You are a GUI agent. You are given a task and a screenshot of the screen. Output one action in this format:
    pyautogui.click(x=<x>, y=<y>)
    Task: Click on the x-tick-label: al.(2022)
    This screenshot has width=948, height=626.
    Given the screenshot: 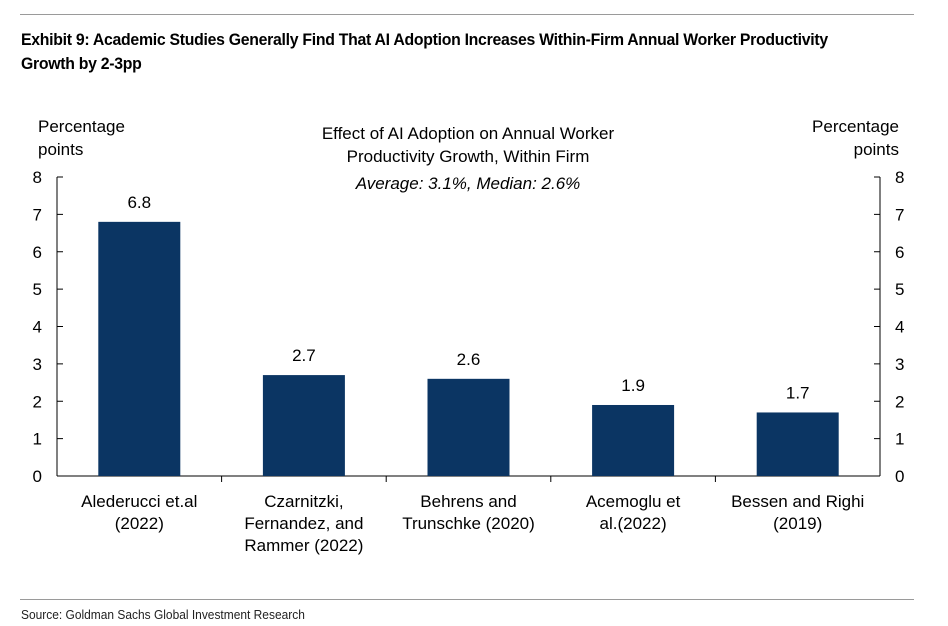 What is the action you would take?
    pyautogui.click(x=633, y=523)
    